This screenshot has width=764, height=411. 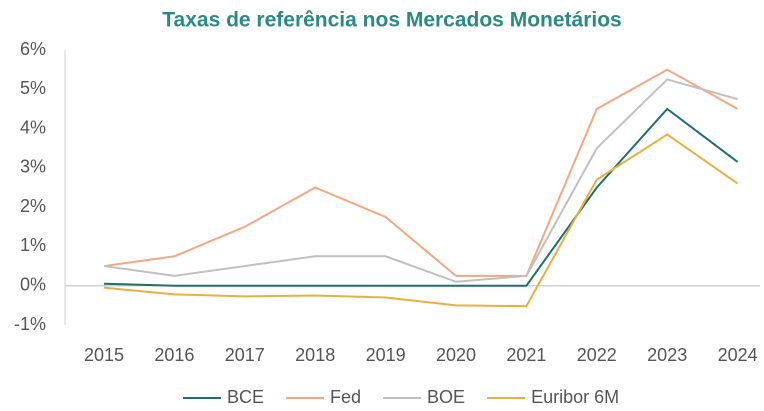 What do you see at coordinates (386, 355) in the screenshot?
I see `x-tick-label: 2019` at bounding box center [386, 355].